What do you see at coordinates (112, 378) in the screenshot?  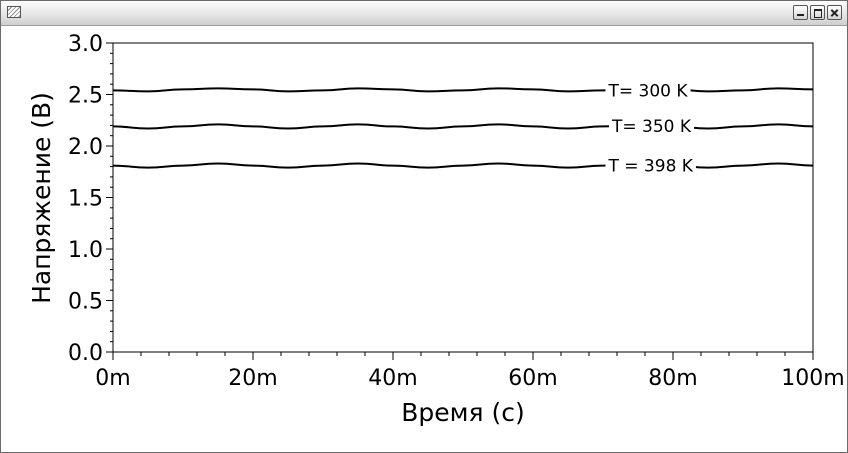 I see `x-tick-label: 0m` at bounding box center [112, 378].